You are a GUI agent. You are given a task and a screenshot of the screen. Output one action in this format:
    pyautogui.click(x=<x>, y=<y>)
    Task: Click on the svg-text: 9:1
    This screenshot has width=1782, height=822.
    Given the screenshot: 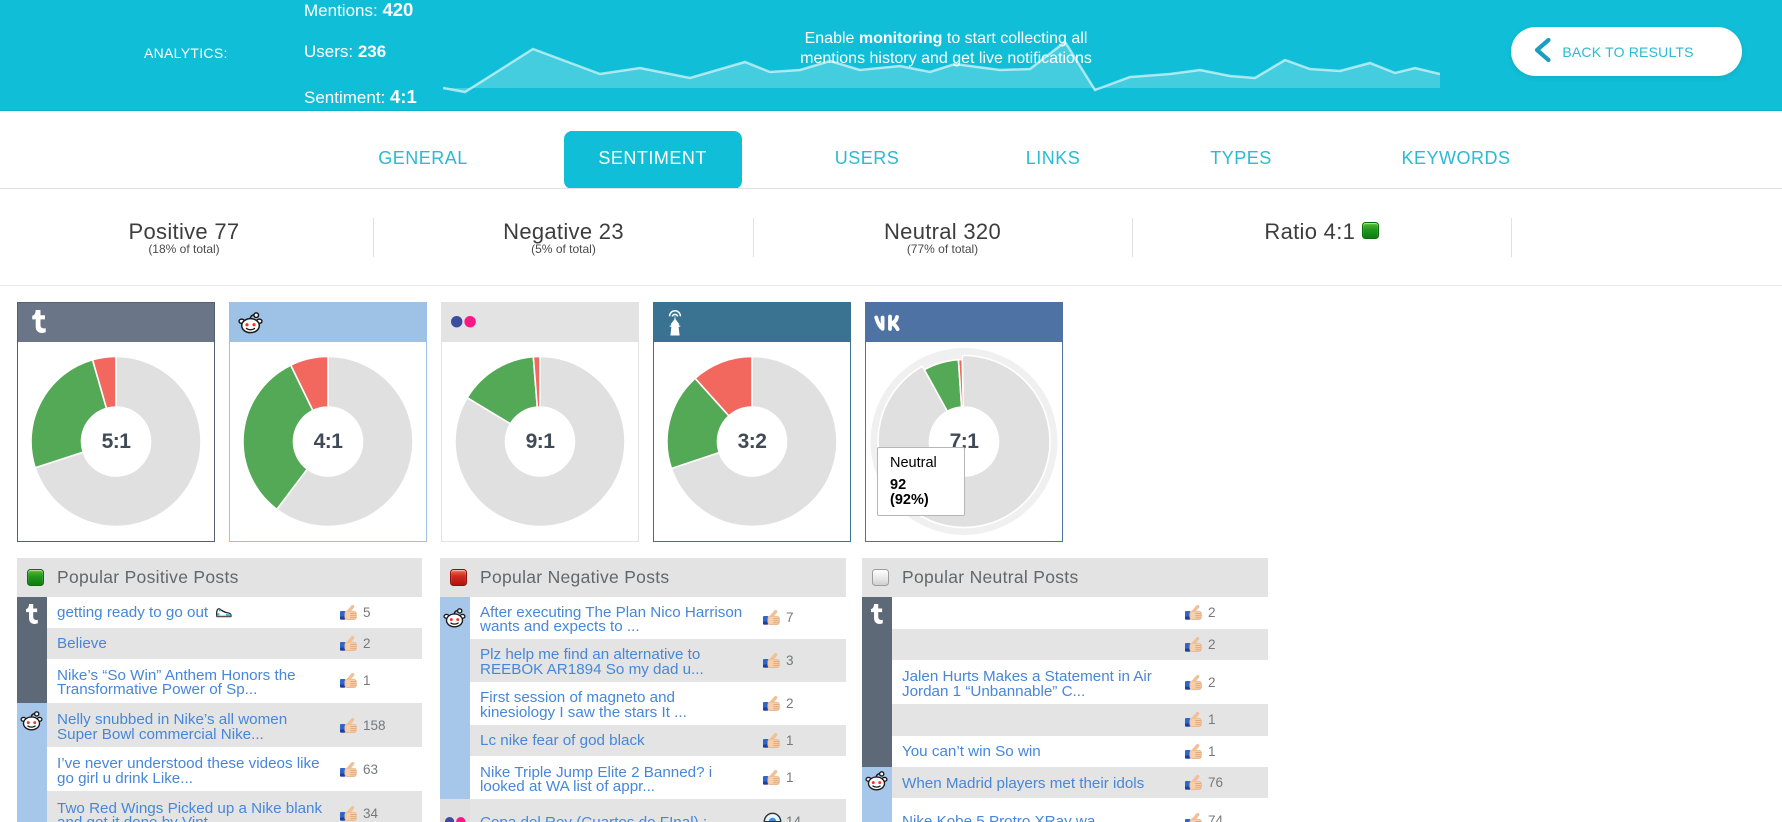 What is the action you would take?
    pyautogui.click(x=540, y=441)
    